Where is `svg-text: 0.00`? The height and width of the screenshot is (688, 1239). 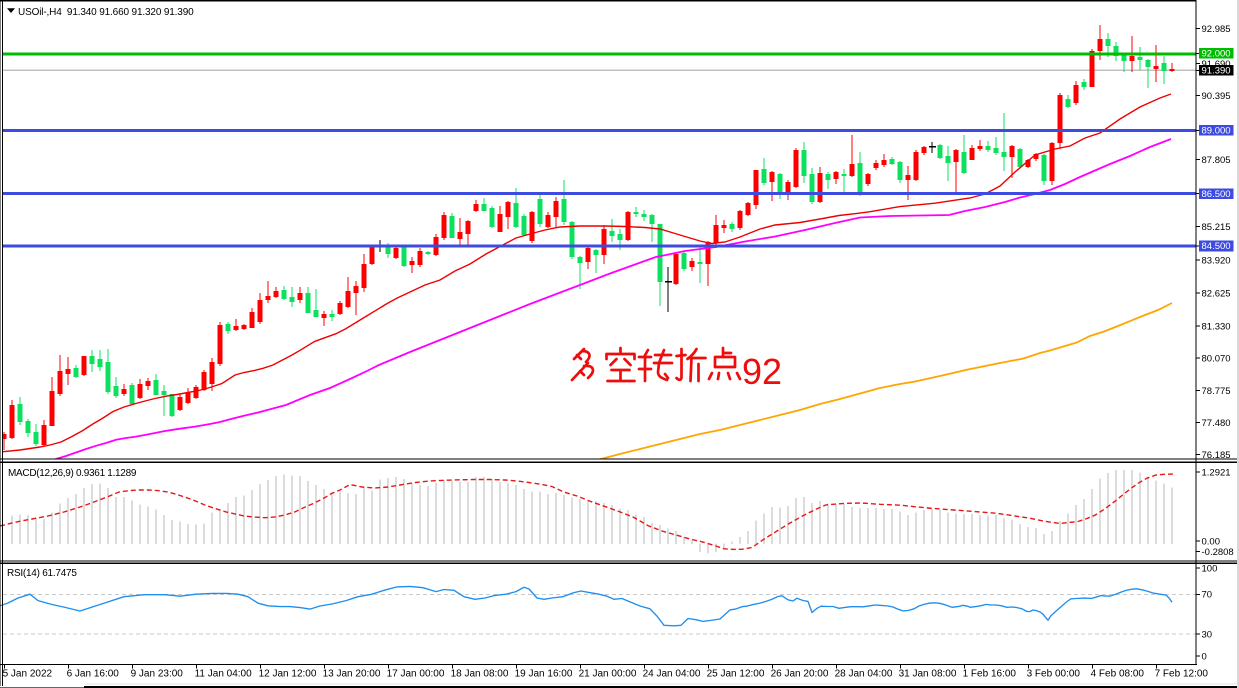 svg-text: 0.00 is located at coordinates (1211, 541).